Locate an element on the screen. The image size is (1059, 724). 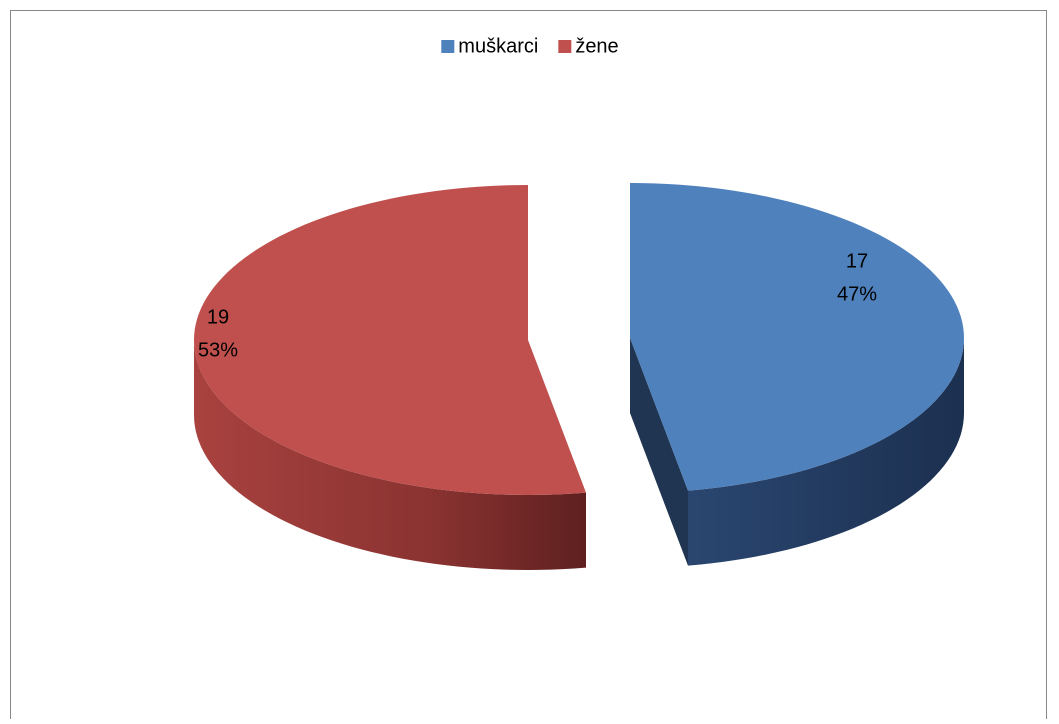
data-label: 17 is located at coordinates (857, 261).